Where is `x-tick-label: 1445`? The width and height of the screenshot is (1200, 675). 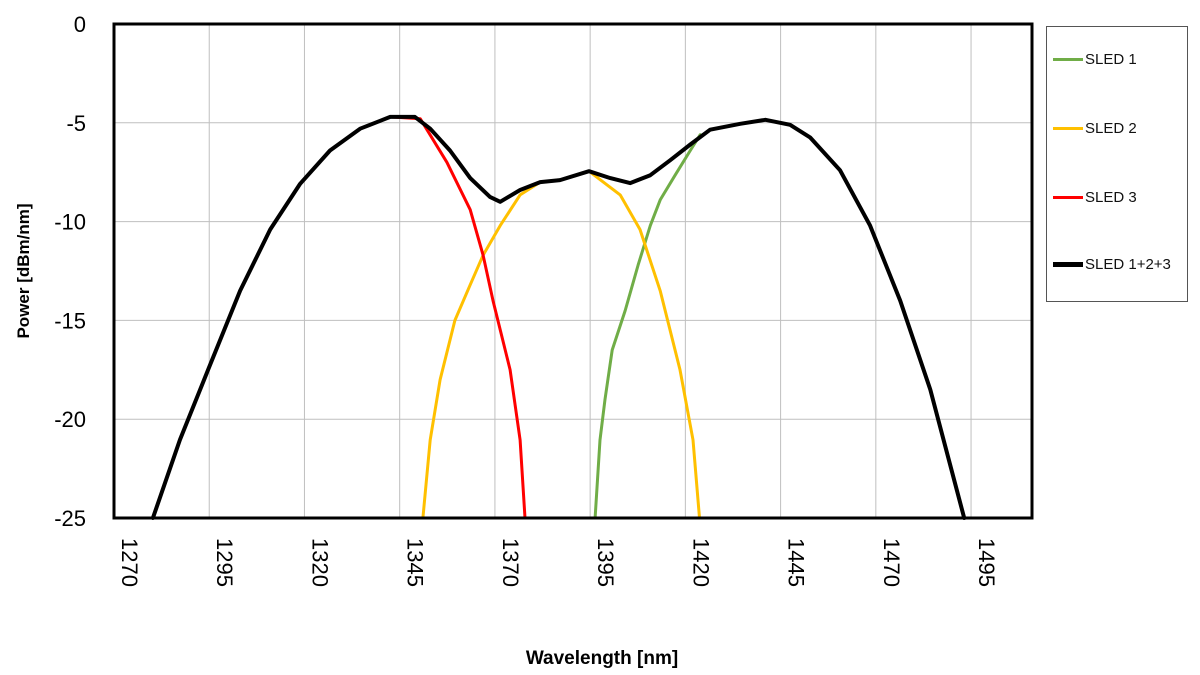
x-tick-label: 1445 is located at coordinates (796, 562).